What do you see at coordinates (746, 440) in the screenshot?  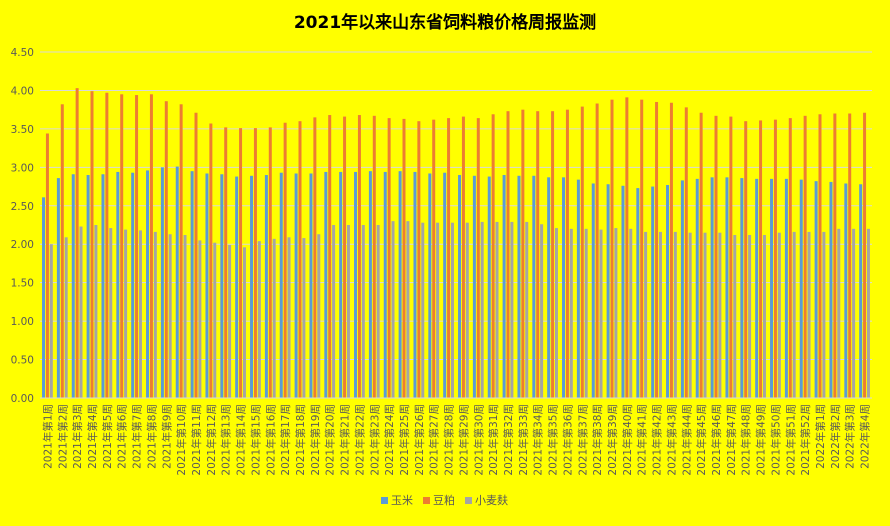 I see `x-tick-label: 2021年第48周` at bounding box center [746, 440].